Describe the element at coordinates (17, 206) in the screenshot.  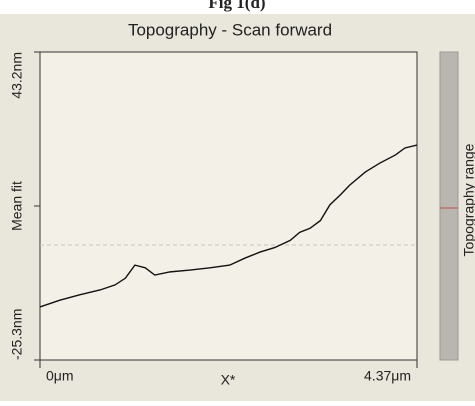
I see `y-axis-label: Mean fit` at that location.